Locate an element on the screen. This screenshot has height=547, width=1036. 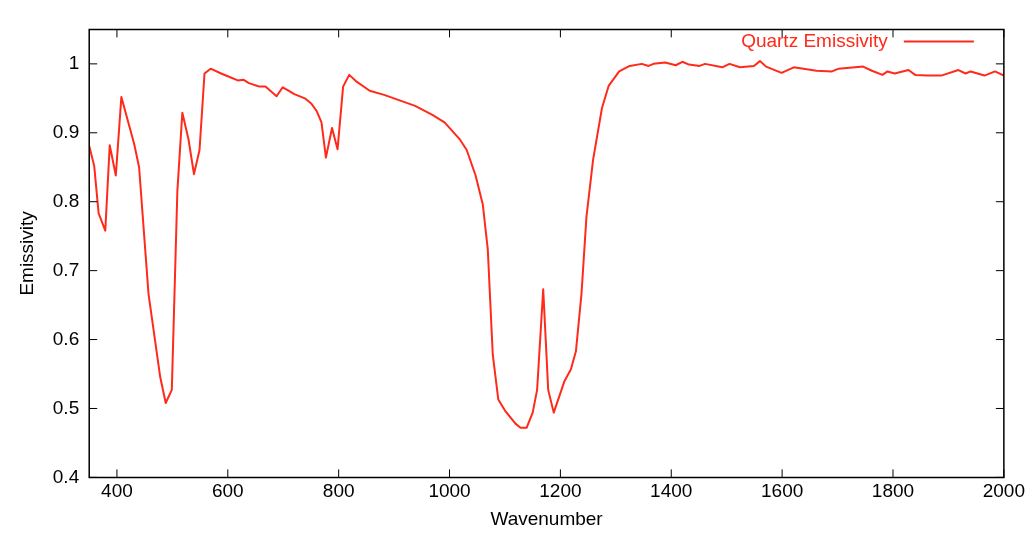
x-tick-label: 1000 is located at coordinates (449, 491).